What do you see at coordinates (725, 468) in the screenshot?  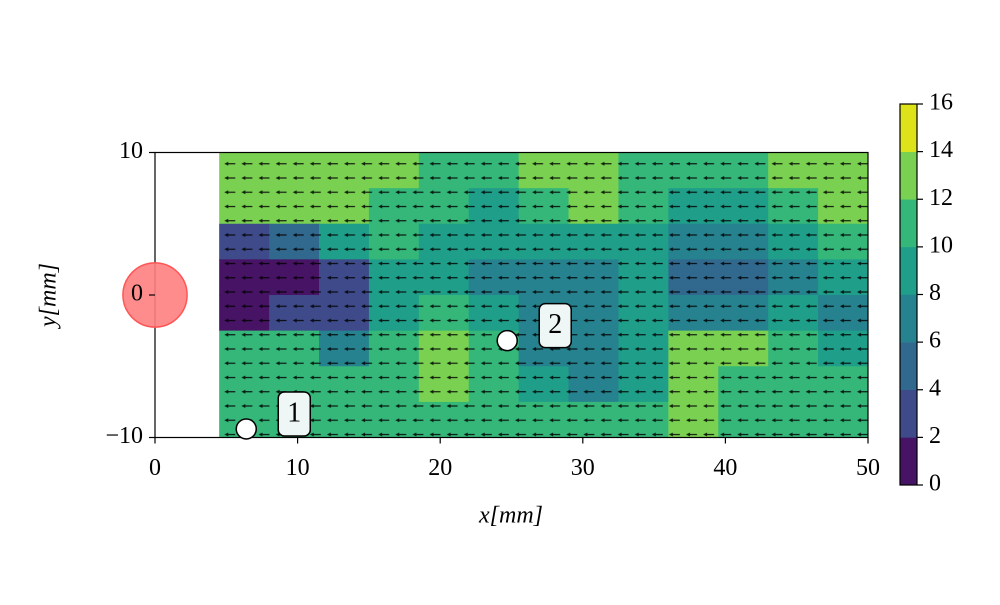 I see `x-tick-label: 40` at bounding box center [725, 468].